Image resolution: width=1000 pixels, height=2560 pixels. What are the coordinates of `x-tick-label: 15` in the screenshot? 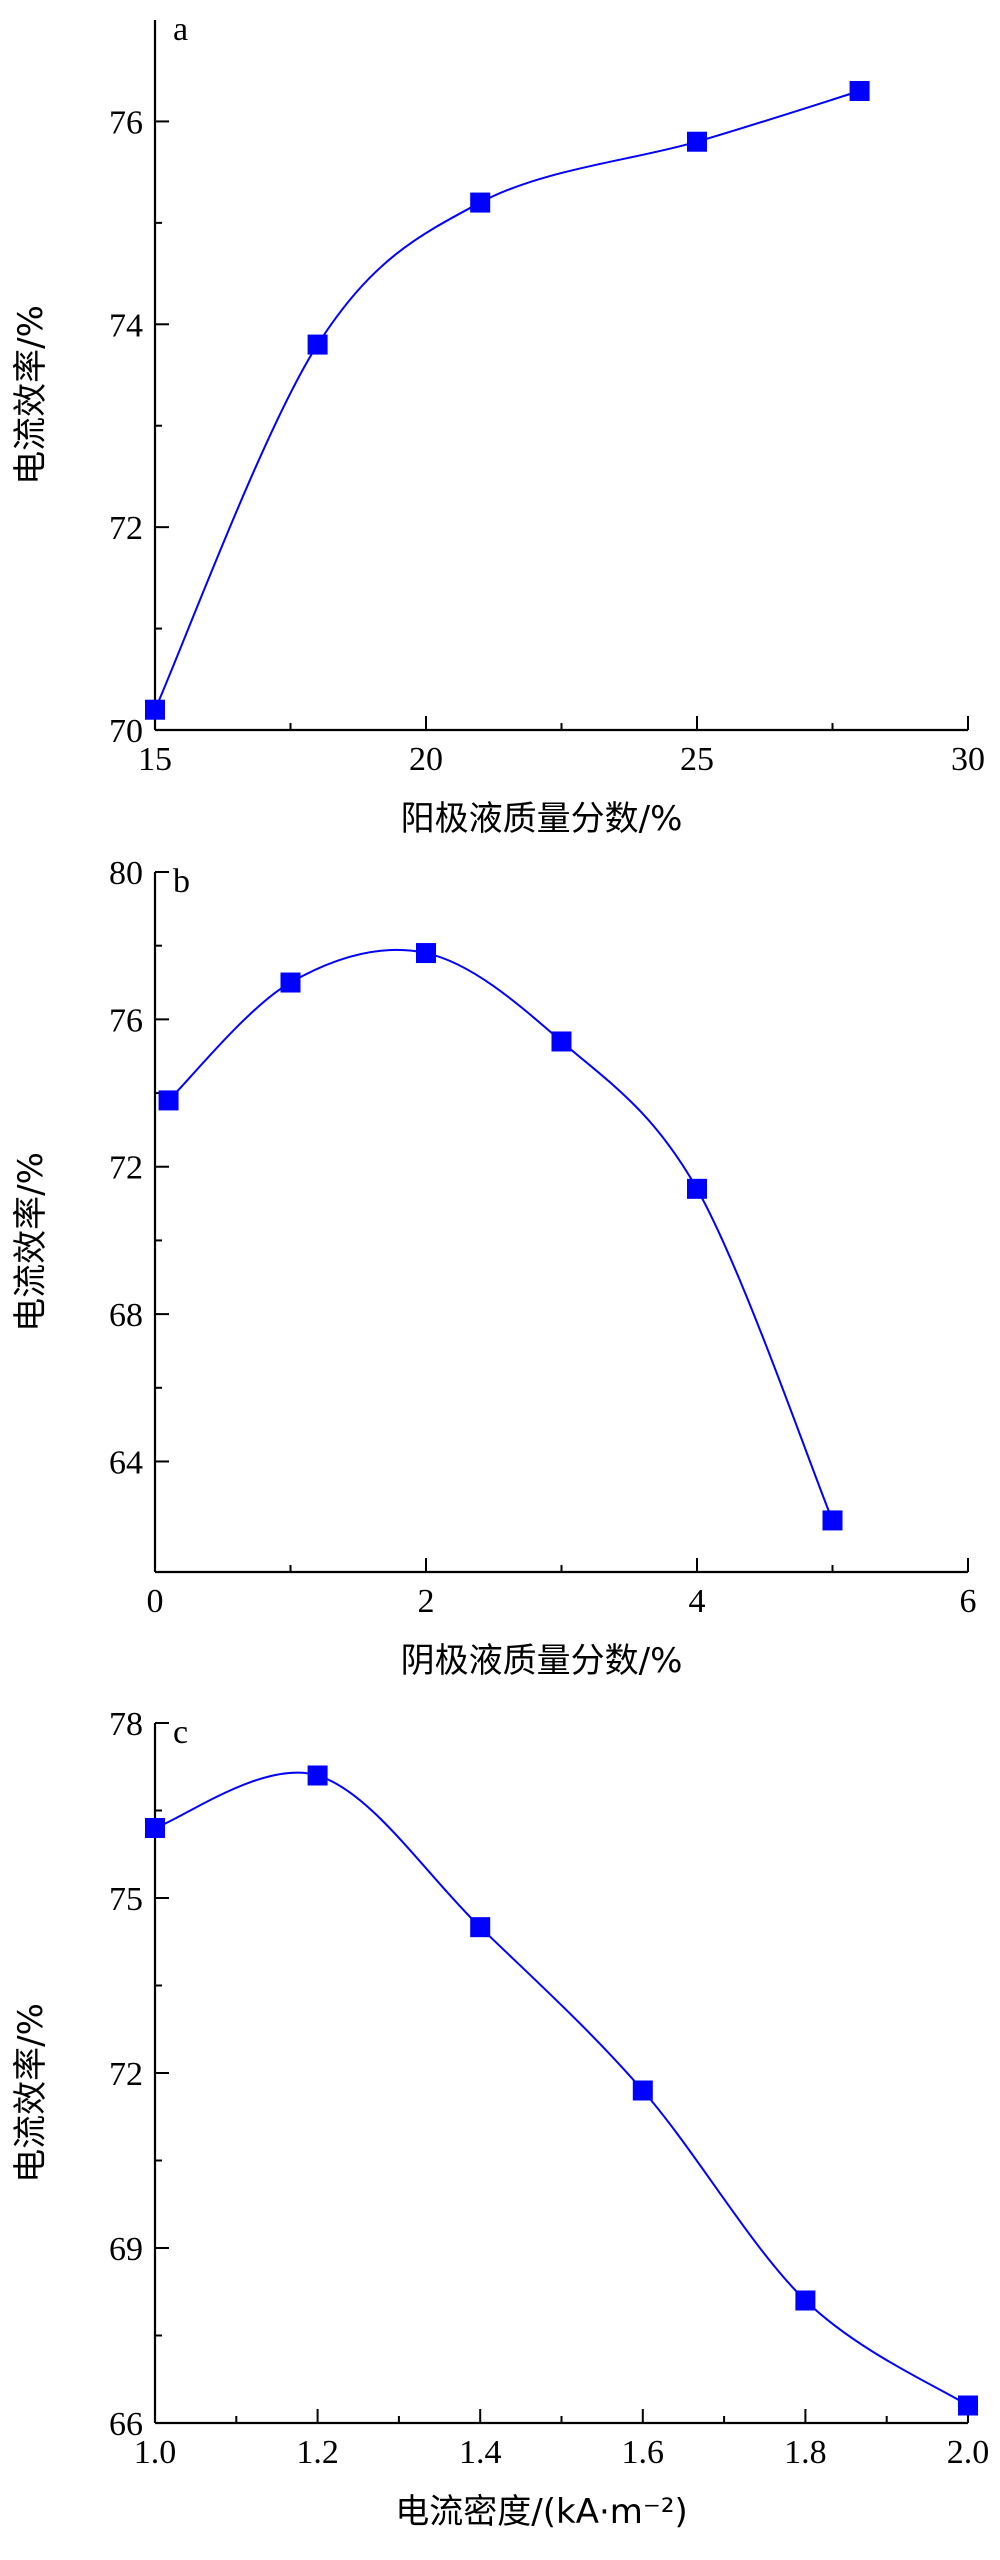 It's located at (155, 759).